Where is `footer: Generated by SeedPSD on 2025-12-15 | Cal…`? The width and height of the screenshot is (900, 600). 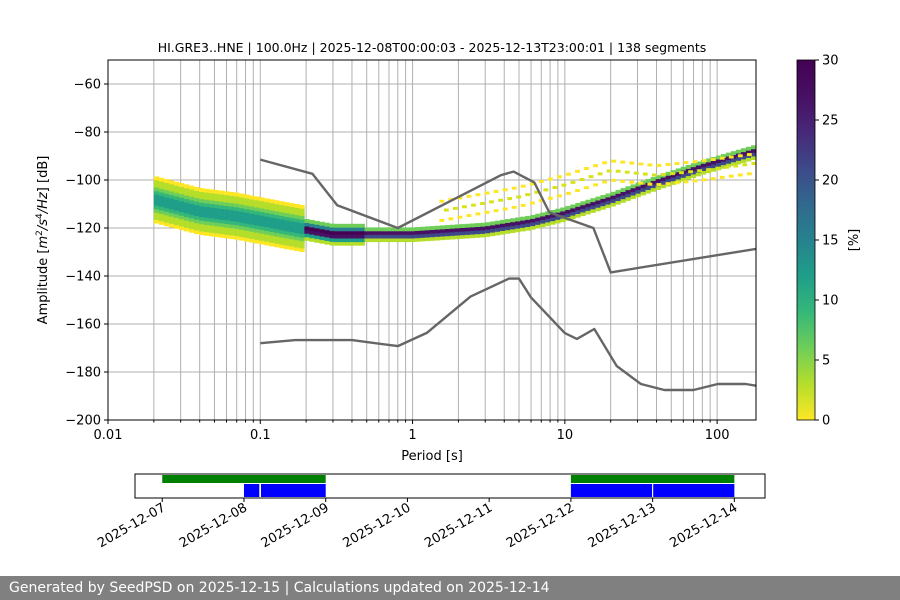
footer: Generated by SeedPSD on 2025-12-15 | Cal… is located at coordinates (450, 588).